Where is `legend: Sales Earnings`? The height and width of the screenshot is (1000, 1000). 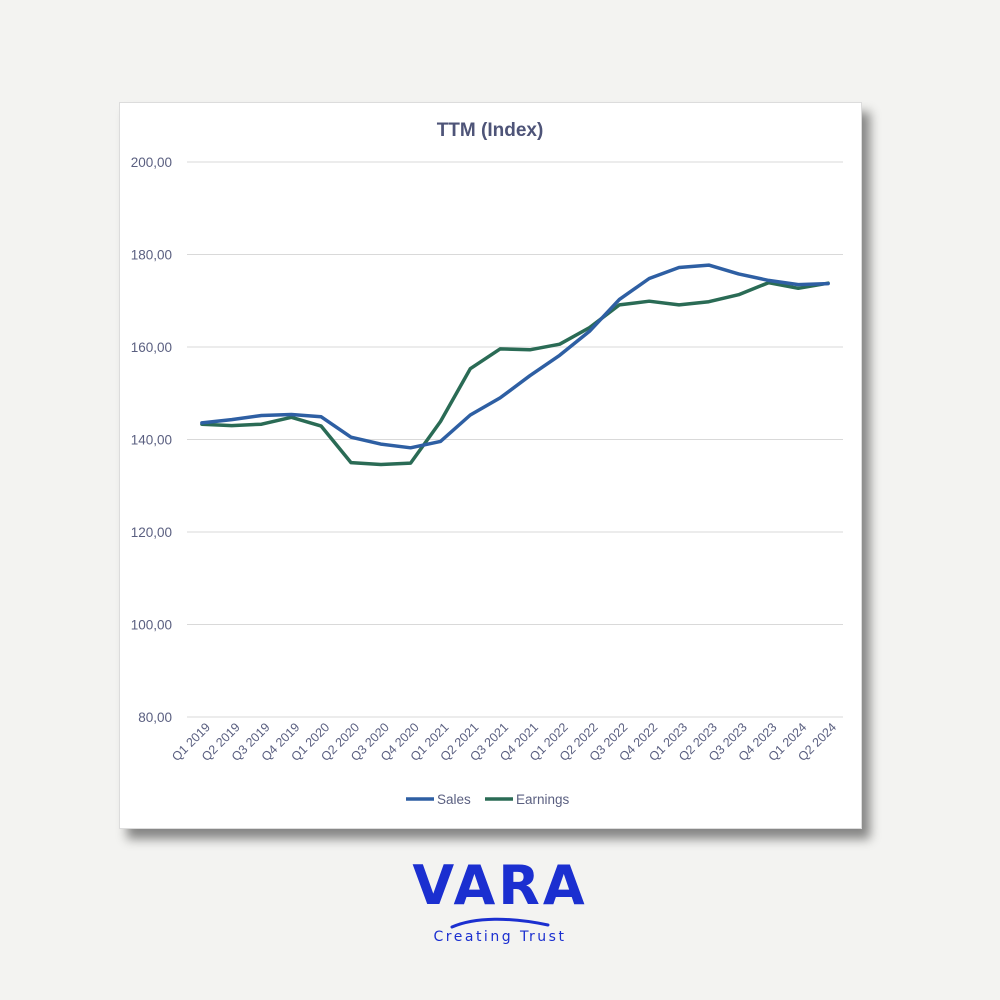 legend: Sales Earnings is located at coordinates (488, 799).